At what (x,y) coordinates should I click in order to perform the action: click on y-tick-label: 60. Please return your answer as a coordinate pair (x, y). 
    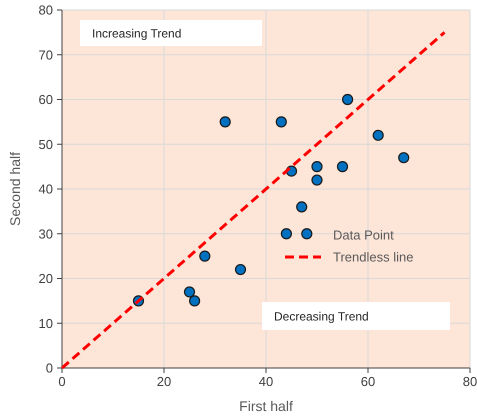
    Looking at the image, I should click on (45, 99).